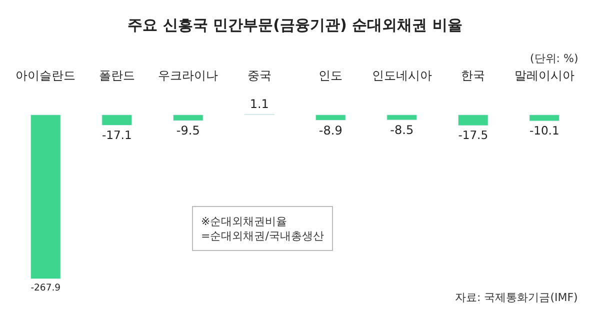 This screenshot has width=590, height=328. Describe the element at coordinates (516, 297) in the screenshot. I see `text: 자료: 국제통화기금(IMF)` at that location.